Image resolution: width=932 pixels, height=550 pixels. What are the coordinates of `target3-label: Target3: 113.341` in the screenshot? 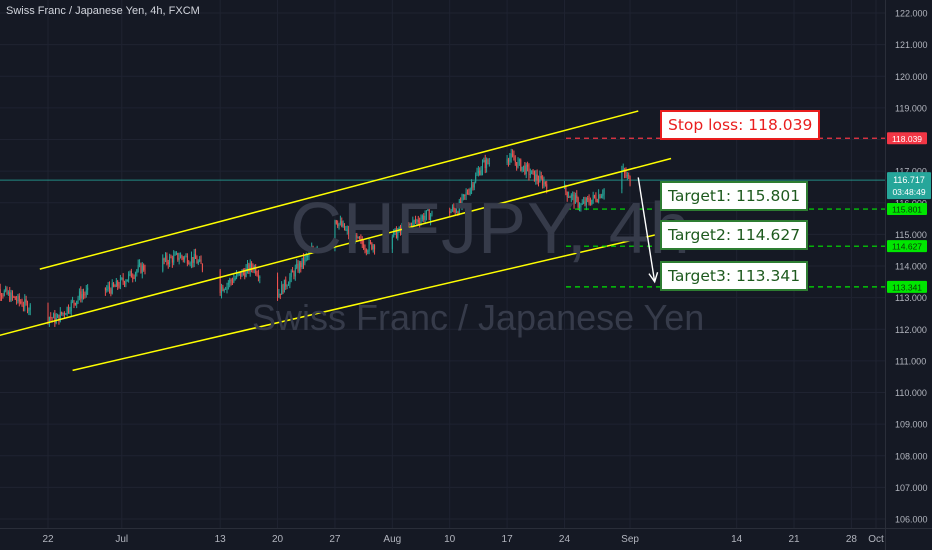 It's located at (734, 276).